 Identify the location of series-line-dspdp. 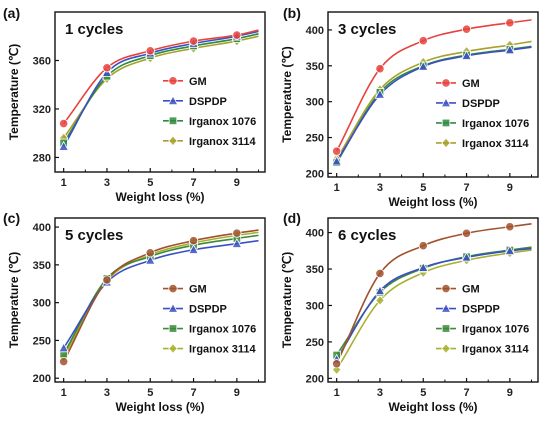
(160, 88).